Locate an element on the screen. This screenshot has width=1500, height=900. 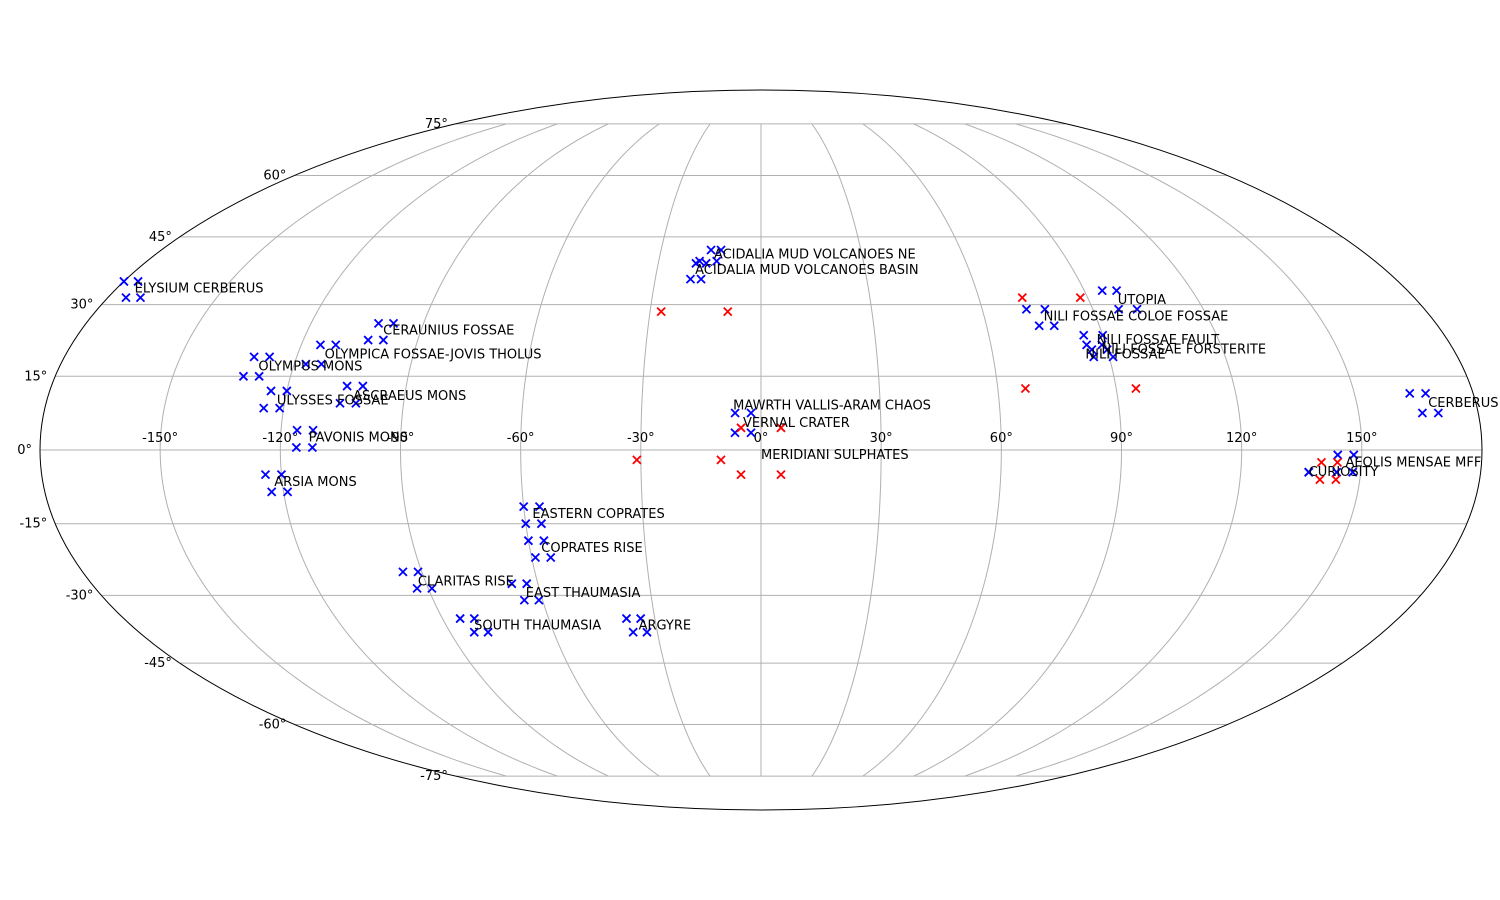
site-label: ACIDALIA MUD VOLCANOES BASIN is located at coordinates (807, 270).